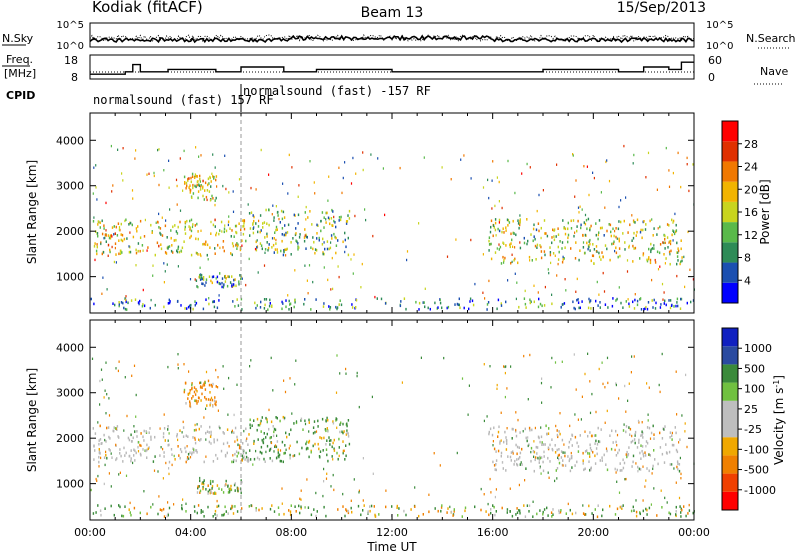  I want to click on x-tick-label: 20:00, so click(593, 532).